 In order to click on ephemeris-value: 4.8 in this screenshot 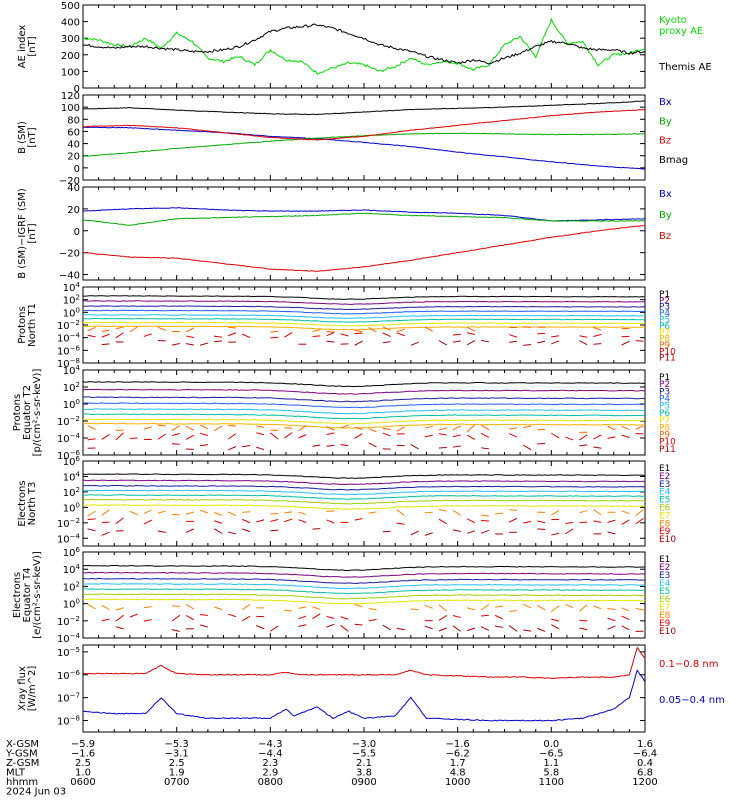, I will do `click(458, 773)`.